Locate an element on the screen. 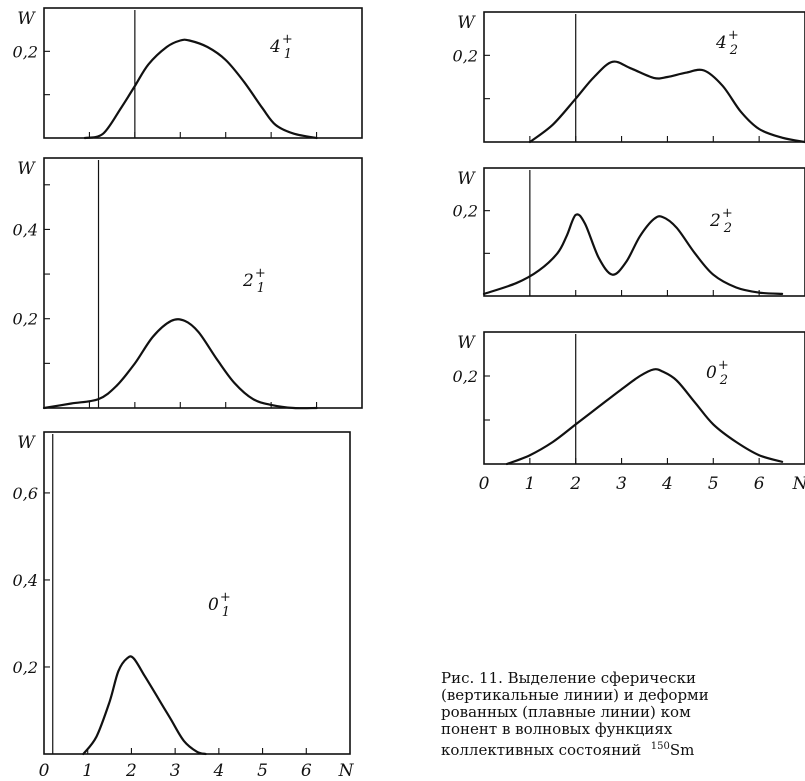  state-label: 2+ 2 is located at coordinates (721, 221).